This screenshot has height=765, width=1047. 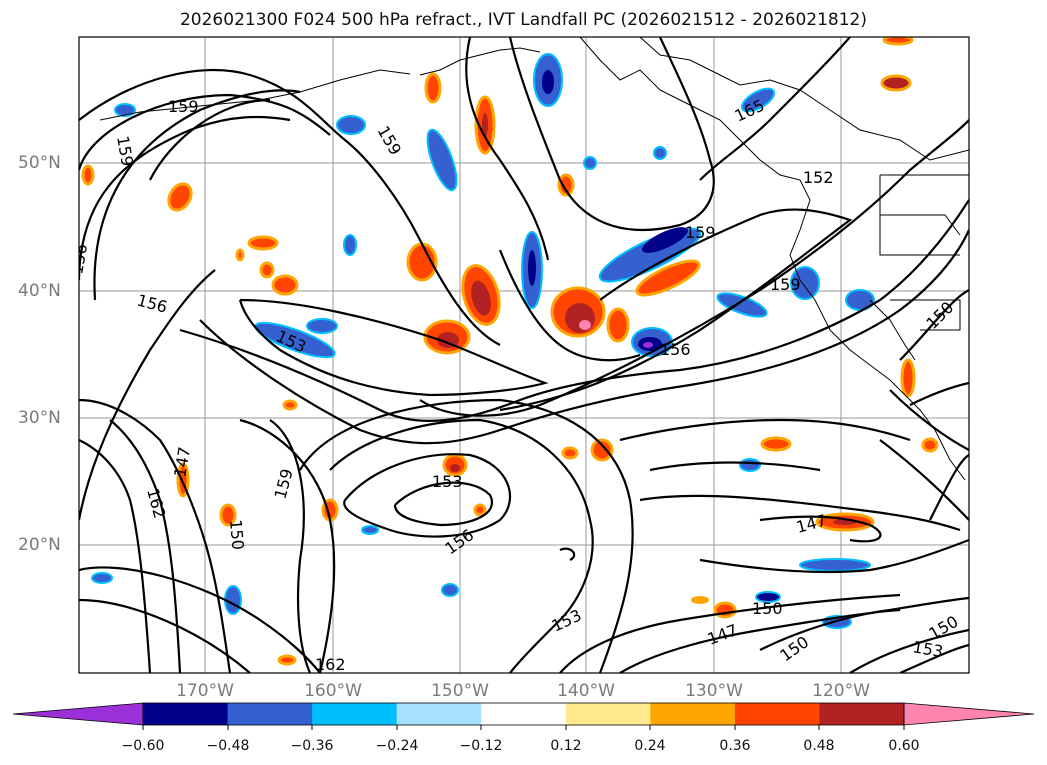 I want to click on lon-label: 130°W, so click(x=714, y=691).